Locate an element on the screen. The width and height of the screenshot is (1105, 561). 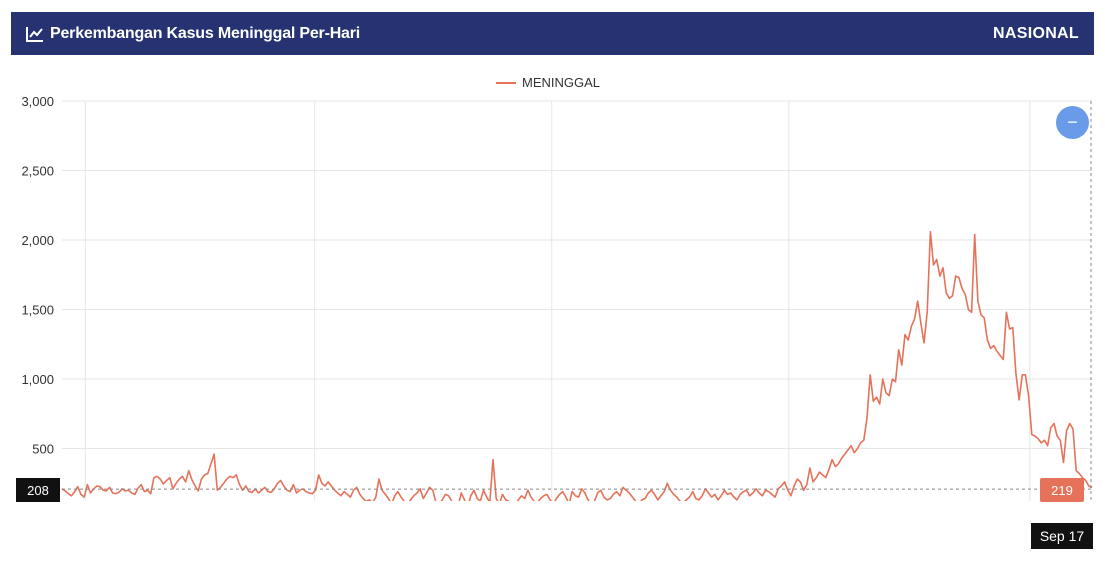
legend-swatch is located at coordinates (506, 82).